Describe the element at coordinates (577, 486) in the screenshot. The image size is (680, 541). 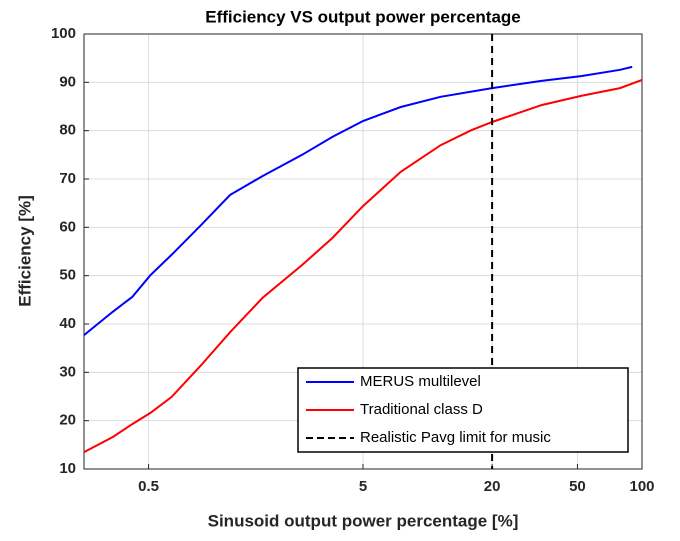
I see `x-tick-label: 50` at that location.